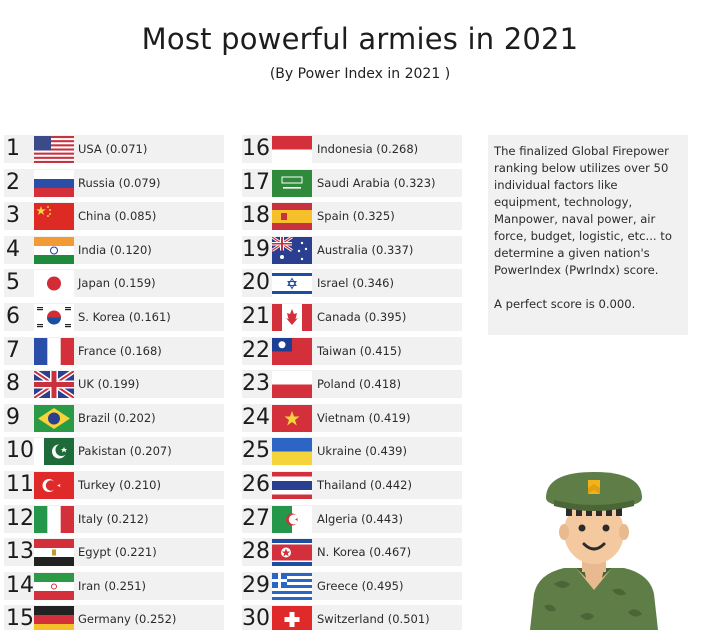  Describe the element at coordinates (54, 317) in the screenshot. I see `south-korea-flag-icon` at that location.